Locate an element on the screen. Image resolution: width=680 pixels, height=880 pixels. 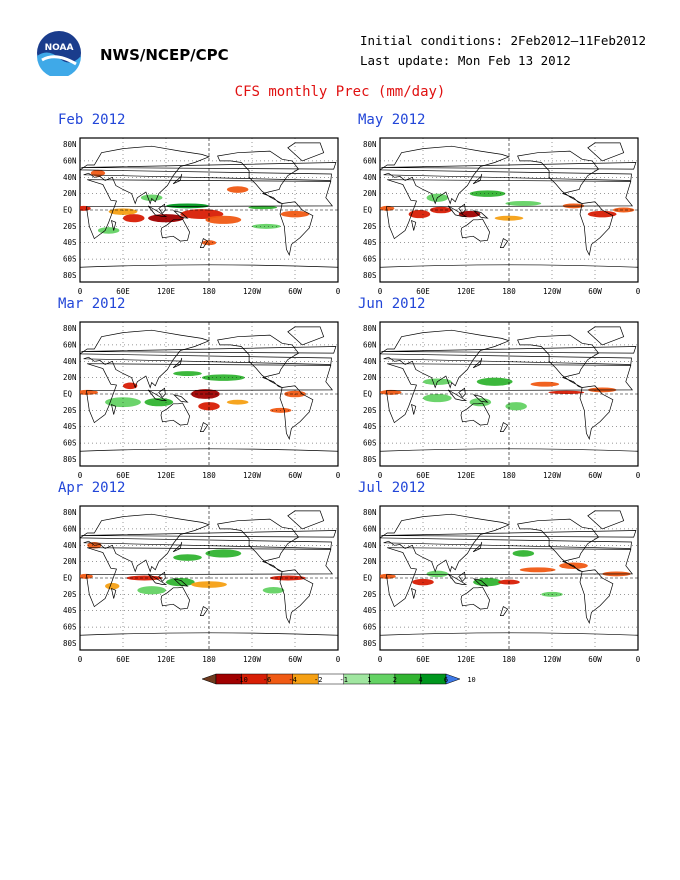
lon-tick-label: 180 is located at coordinates (509, 659).